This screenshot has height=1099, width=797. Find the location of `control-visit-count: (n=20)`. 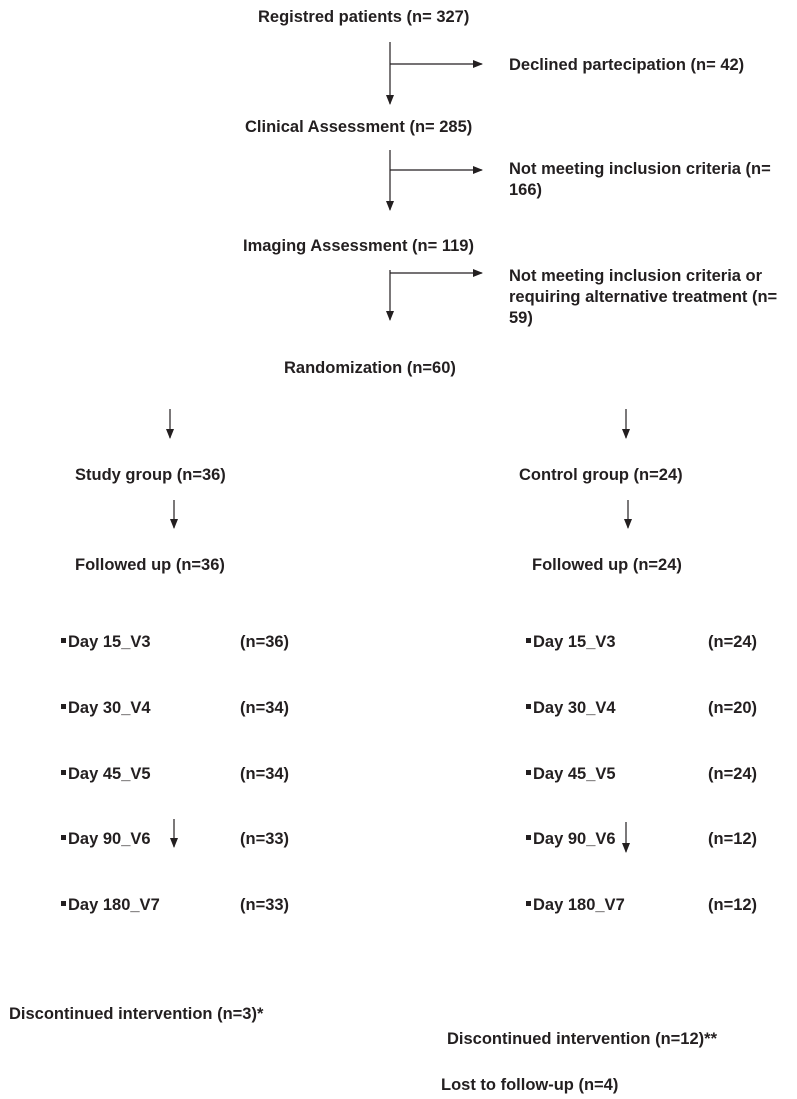

control-visit-count: (n=20) is located at coordinates (733, 708).